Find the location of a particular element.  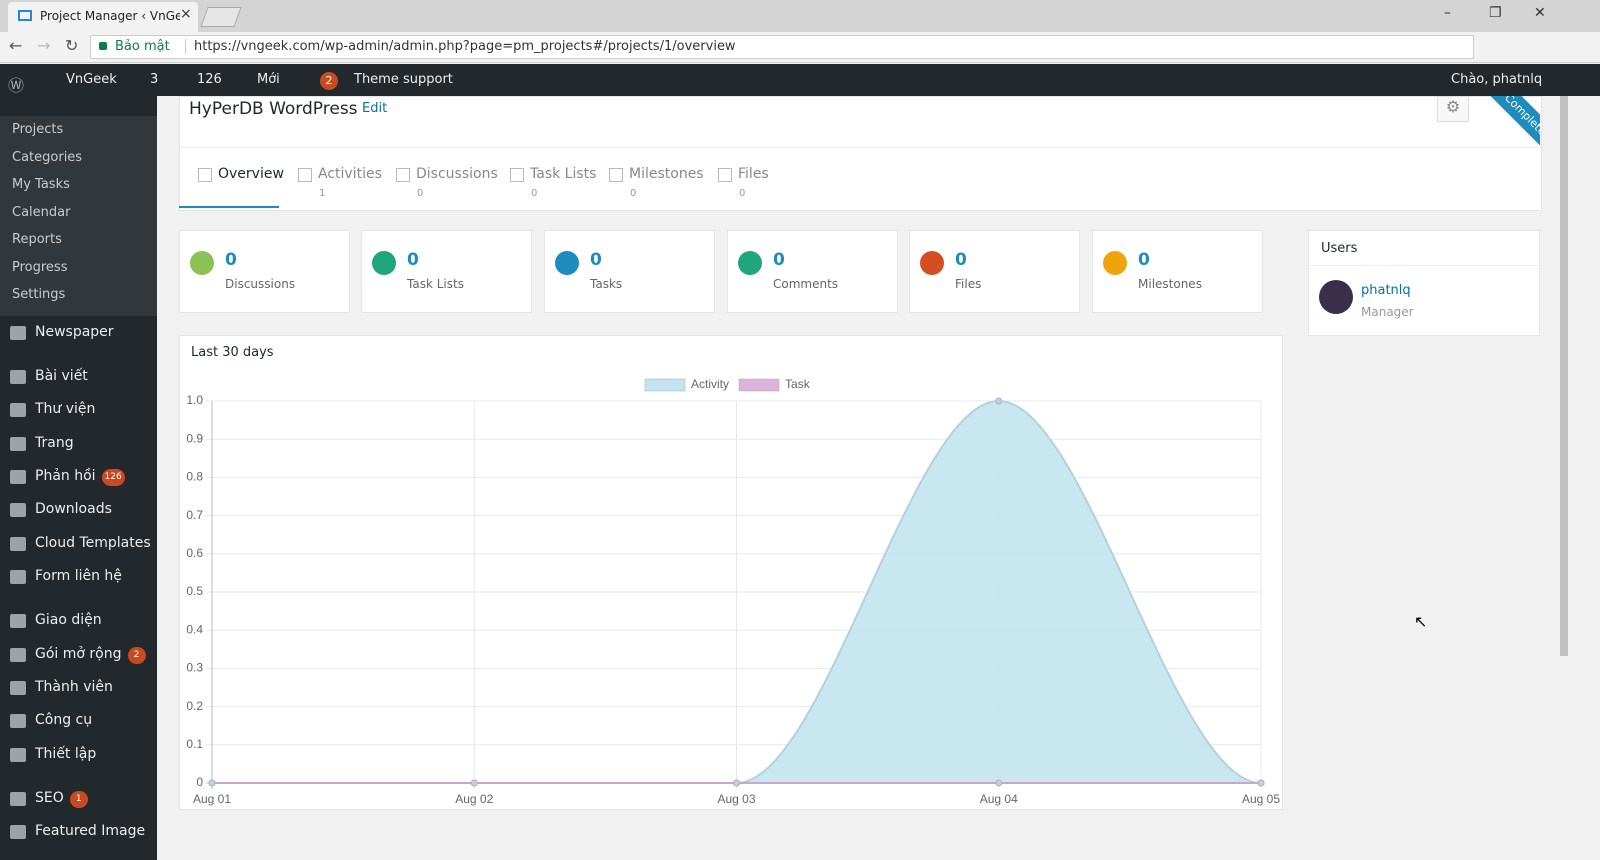

submenu-item: Calendar is located at coordinates (41, 212).